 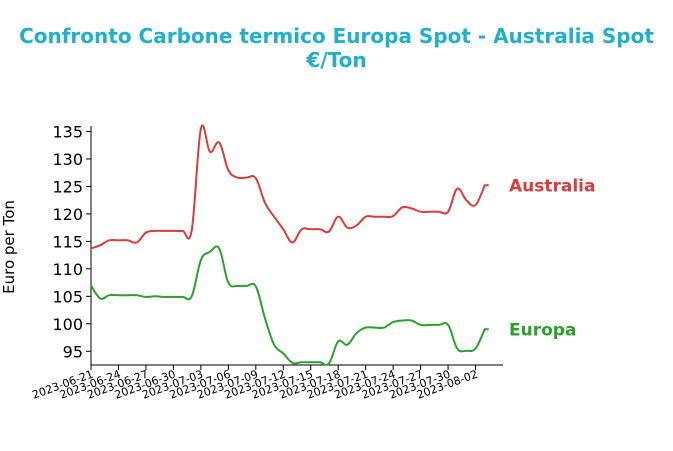 What do you see at coordinates (67, 296) in the screenshot?
I see `y-tick-label: 105` at bounding box center [67, 296].